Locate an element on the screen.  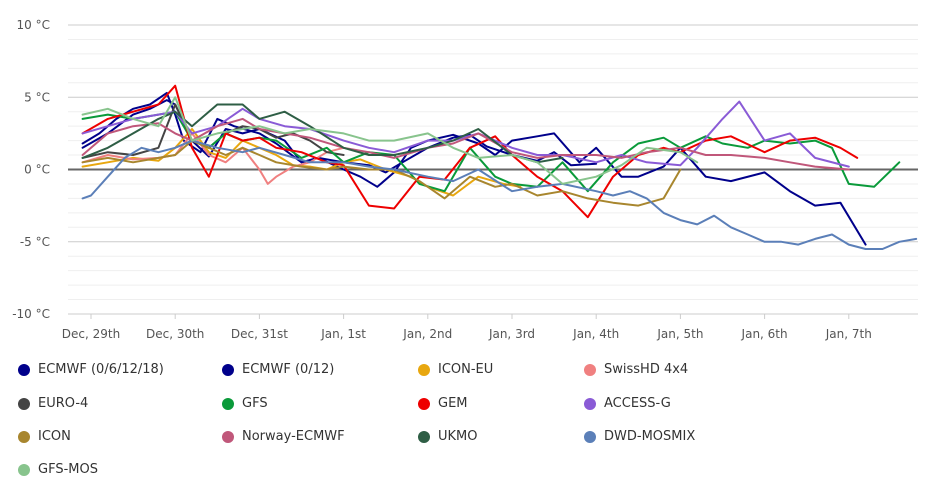
y-tick-label: 0 °C is located at coordinates (37, 170).